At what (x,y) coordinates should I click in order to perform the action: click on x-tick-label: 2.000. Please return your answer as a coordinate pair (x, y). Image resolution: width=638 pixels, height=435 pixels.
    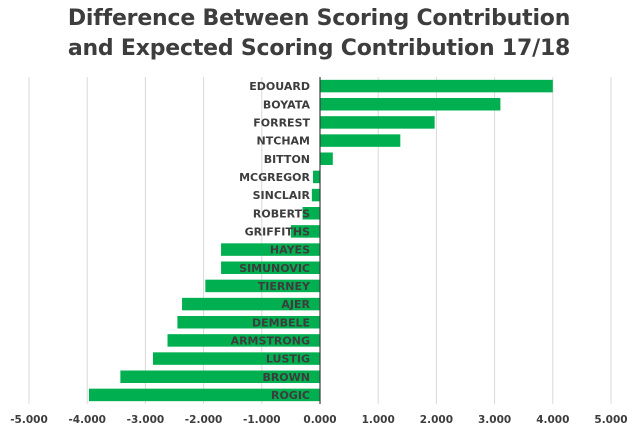
    Looking at the image, I should click on (436, 420).